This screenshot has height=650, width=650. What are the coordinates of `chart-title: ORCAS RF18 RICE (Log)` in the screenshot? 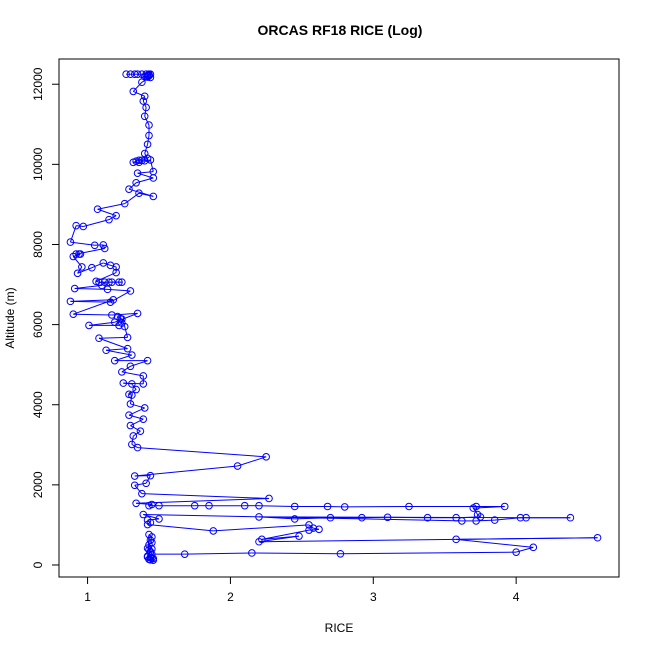 It's located at (340, 30).